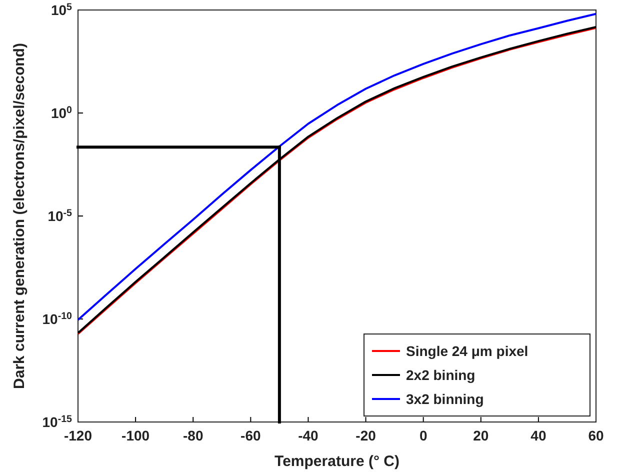 This screenshot has width=618, height=472. Describe the element at coordinates (308, 435) in the screenshot. I see `x-tick-label: -40` at that location.